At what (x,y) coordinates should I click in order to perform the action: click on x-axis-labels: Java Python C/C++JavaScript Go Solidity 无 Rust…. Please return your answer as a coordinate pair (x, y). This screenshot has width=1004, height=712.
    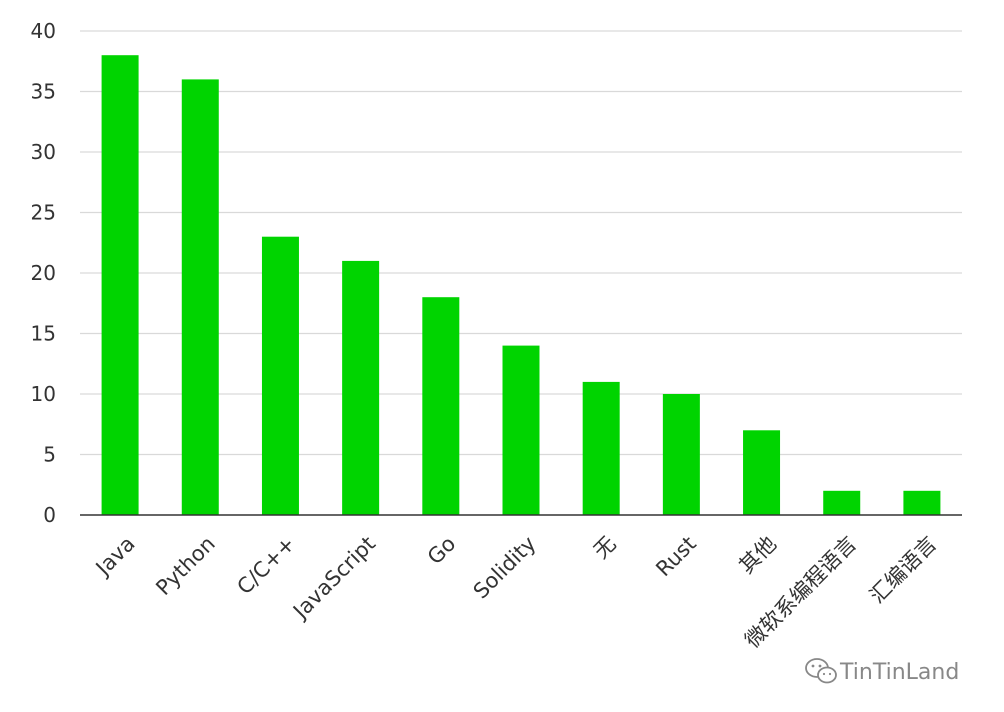
    Looking at the image, I should click on (516, 592).